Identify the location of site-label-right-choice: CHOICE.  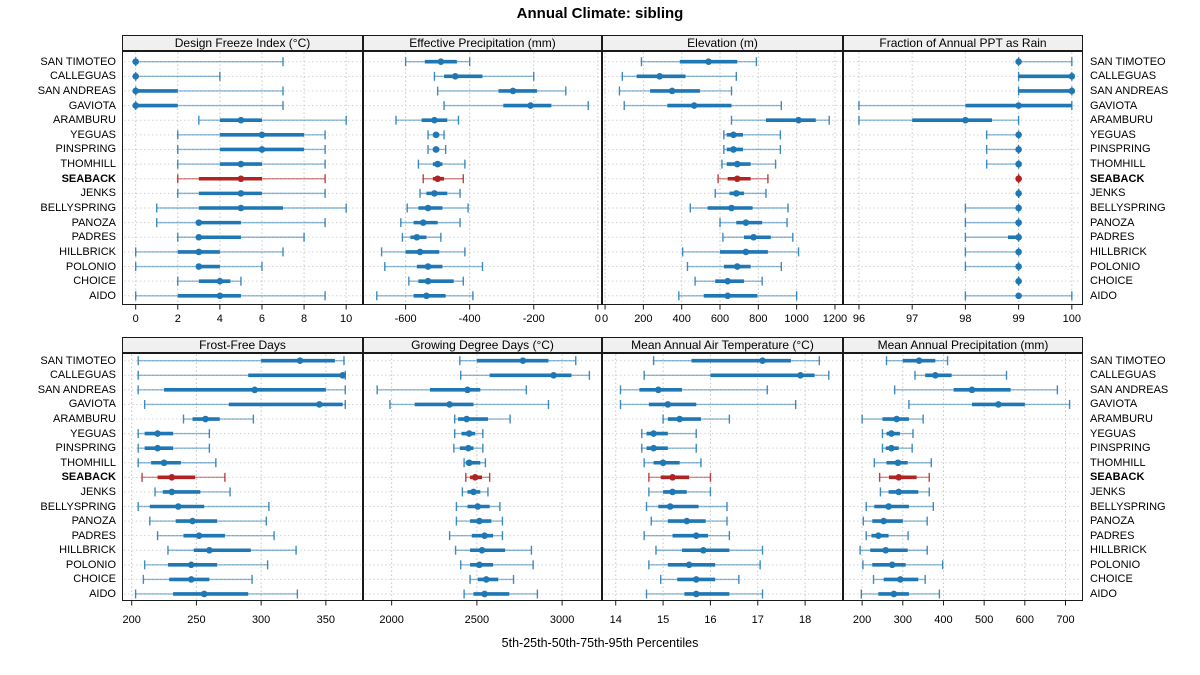
(1111, 281).